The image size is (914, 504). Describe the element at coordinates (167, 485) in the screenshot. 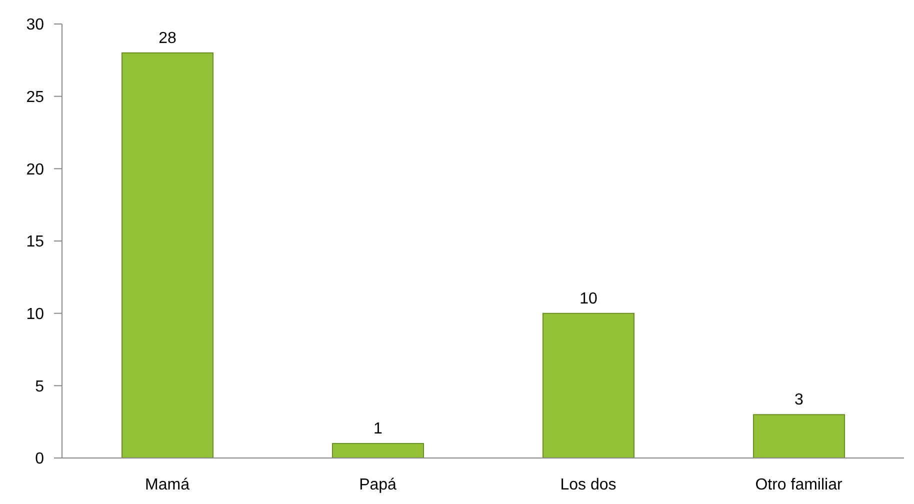

I see `x-tick-label: Mamá` at that location.